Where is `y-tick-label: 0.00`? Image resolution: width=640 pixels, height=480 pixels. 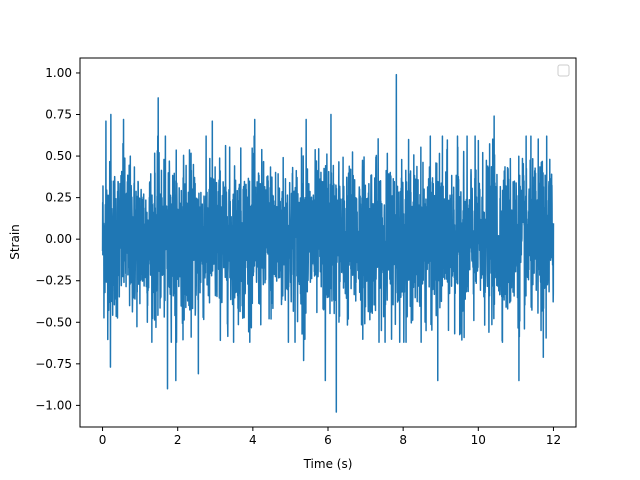
y-tick-label: 0.00 is located at coordinates (58, 239).